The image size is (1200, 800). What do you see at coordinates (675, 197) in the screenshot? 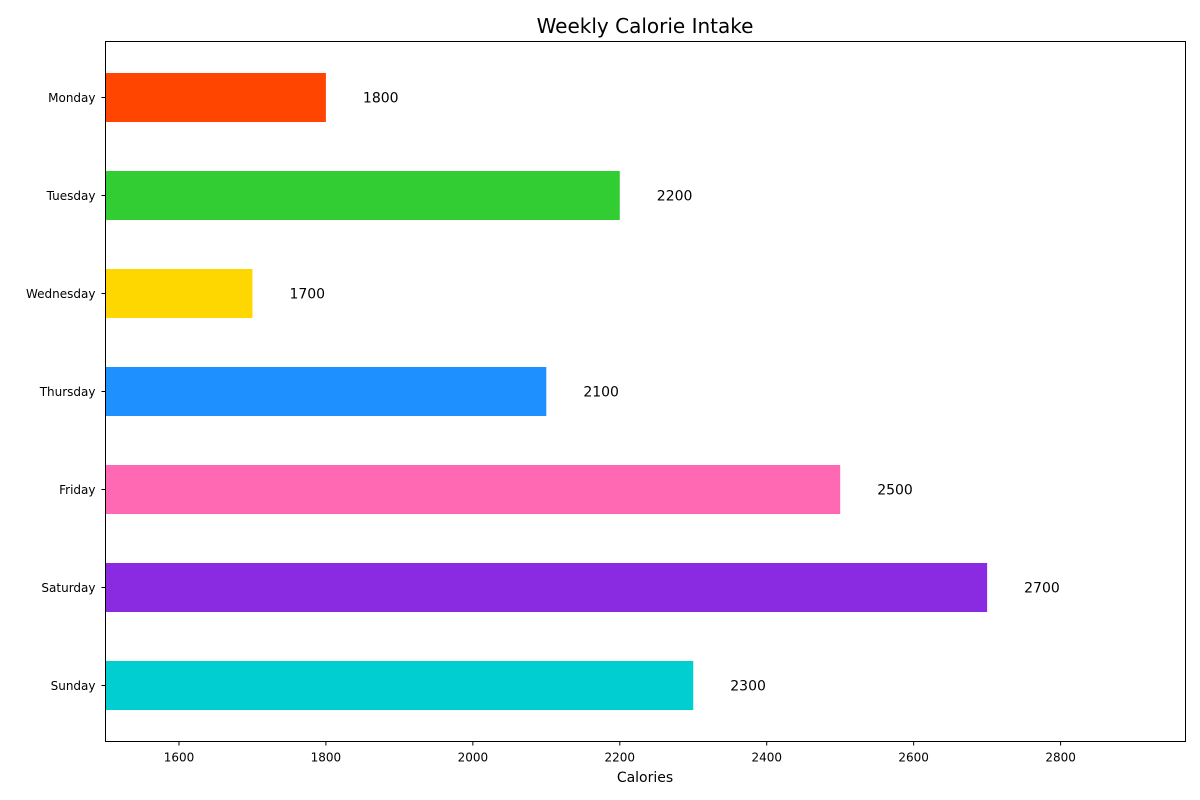
I see `data-label: 2200` at bounding box center [675, 197].